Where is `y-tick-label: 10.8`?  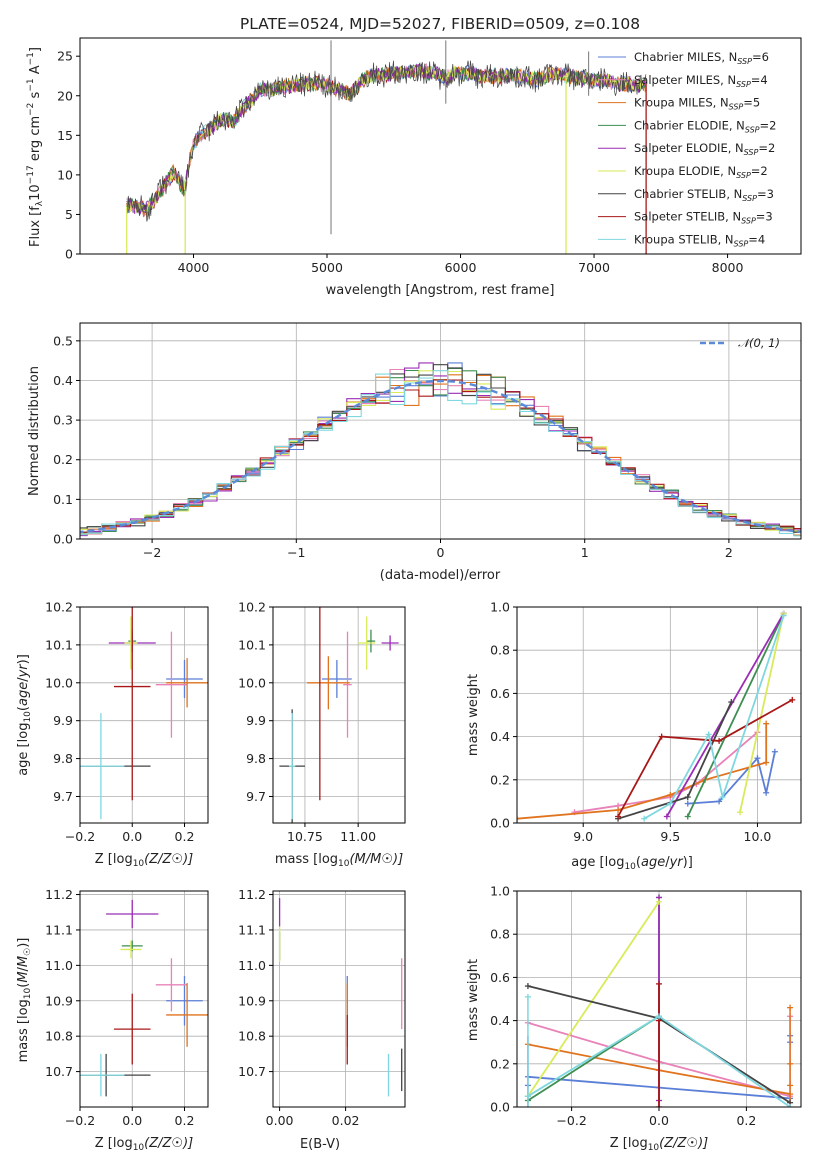 y-tick-label: 10.8 is located at coordinates (252, 1036).